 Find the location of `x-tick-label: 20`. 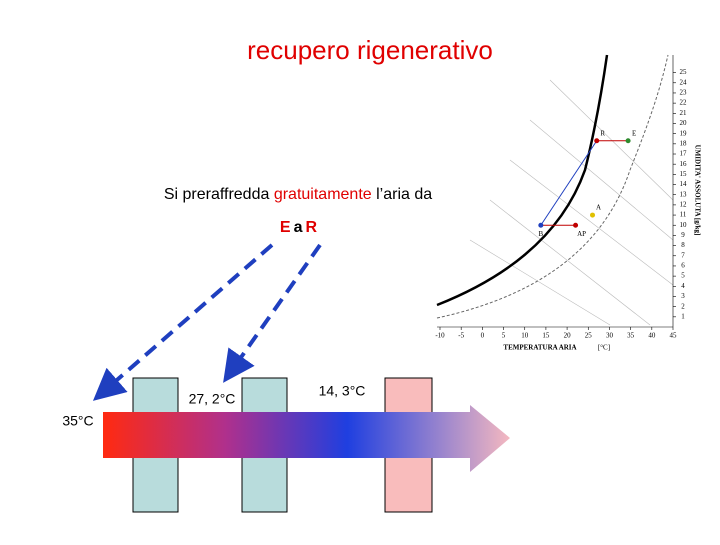

x-tick-label: 20 is located at coordinates (568, 336).